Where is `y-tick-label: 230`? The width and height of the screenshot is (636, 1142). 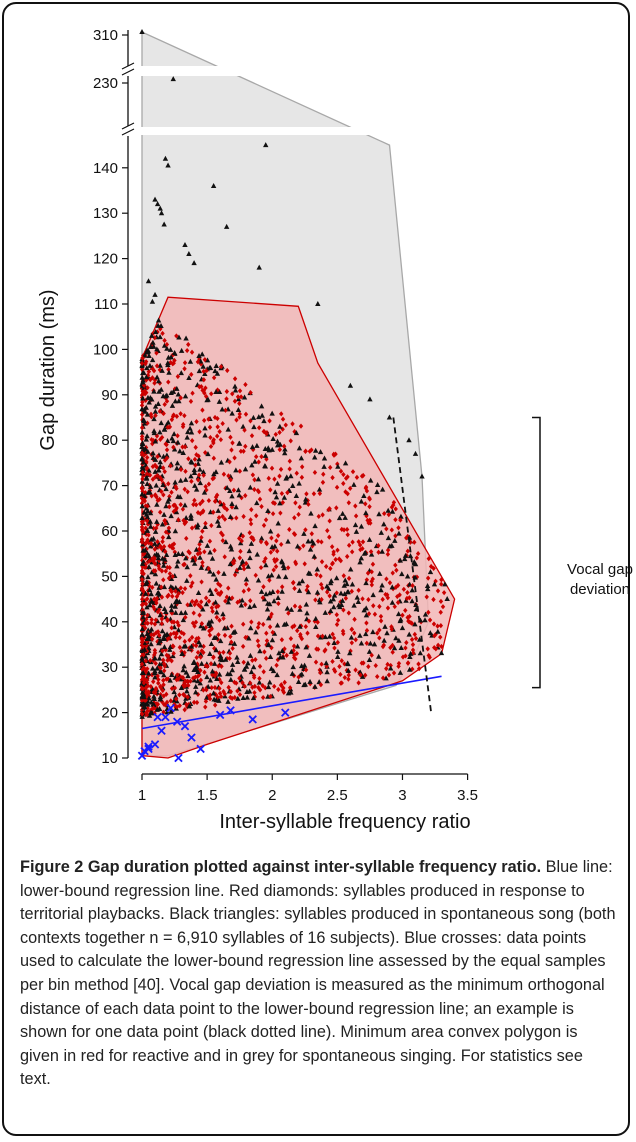 y-tick-label: 230 is located at coordinates (105, 83).